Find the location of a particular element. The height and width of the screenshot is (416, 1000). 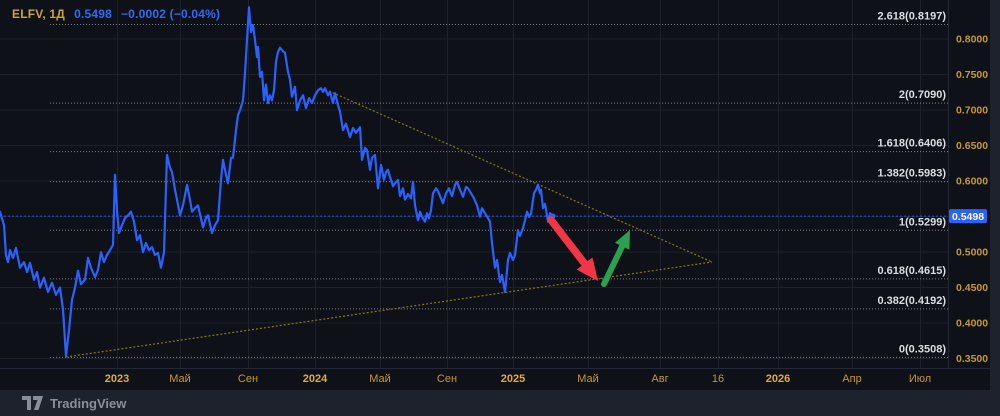

price-tick-label: 0.4000 is located at coordinates (972, 324).